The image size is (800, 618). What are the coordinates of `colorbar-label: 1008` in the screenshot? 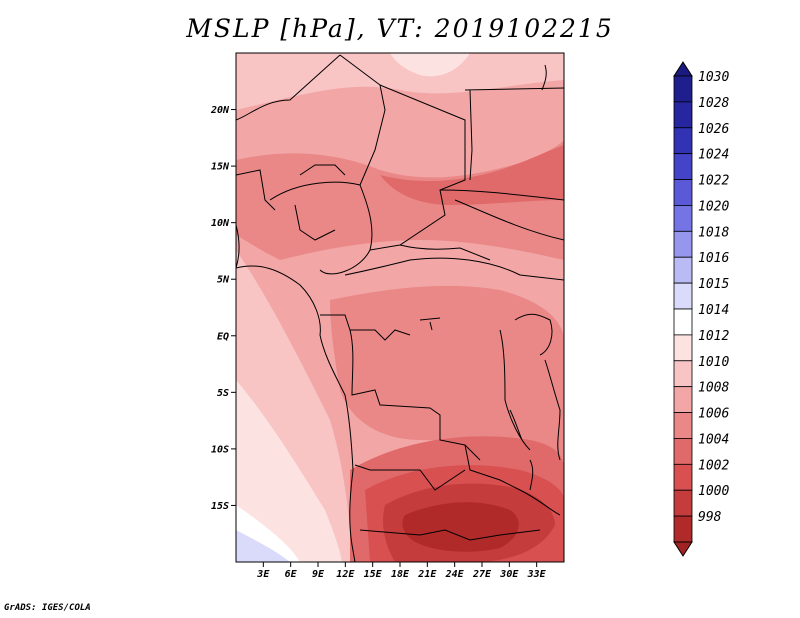 It's located at (713, 388).